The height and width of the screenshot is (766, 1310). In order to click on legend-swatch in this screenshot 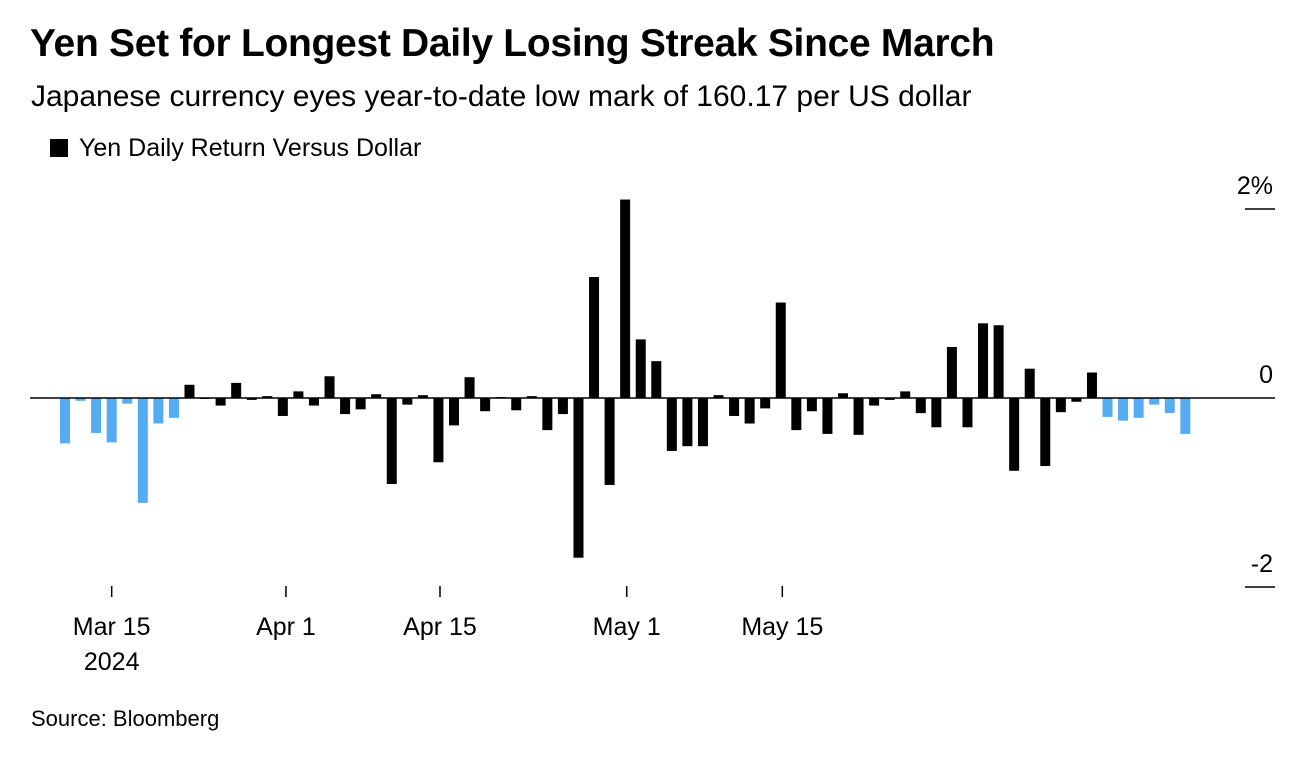, I will do `click(59, 148)`.